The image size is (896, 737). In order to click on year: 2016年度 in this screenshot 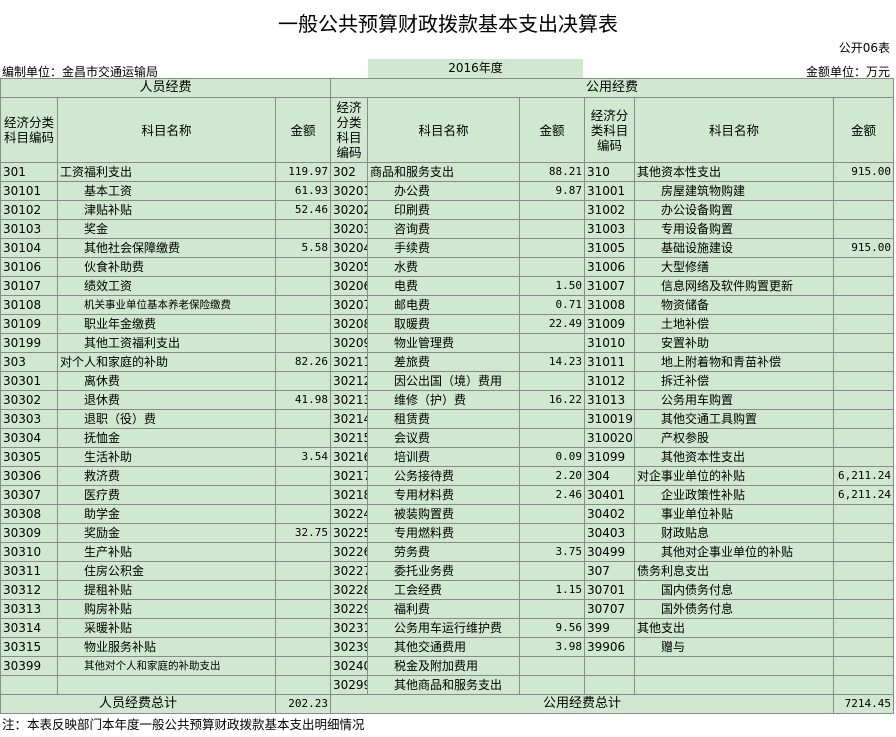, I will do `click(475, 68)`.